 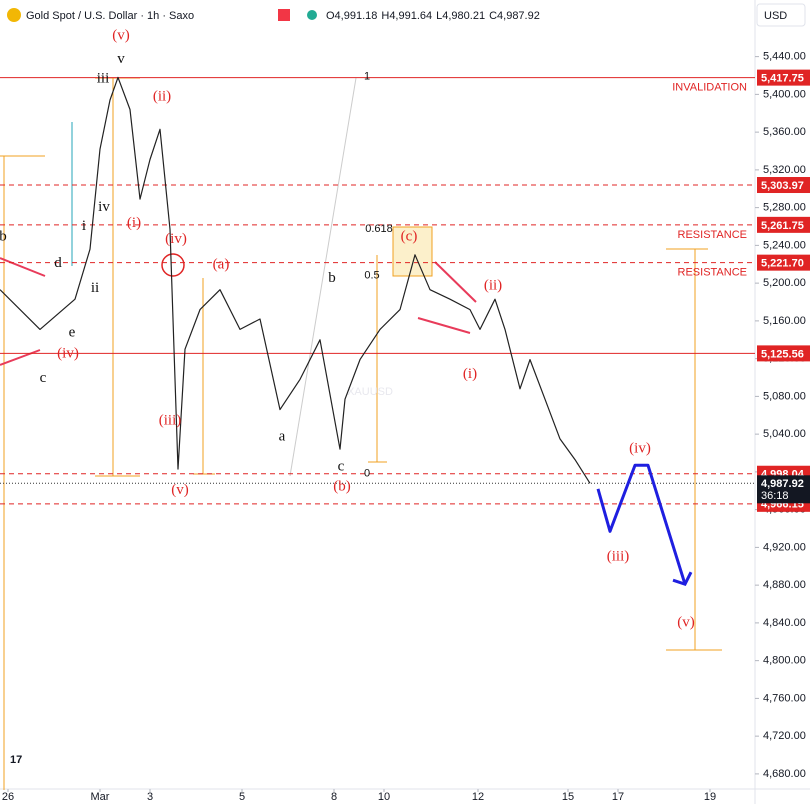 I want to click on wave-label: iii, so click(x=103, y=79).